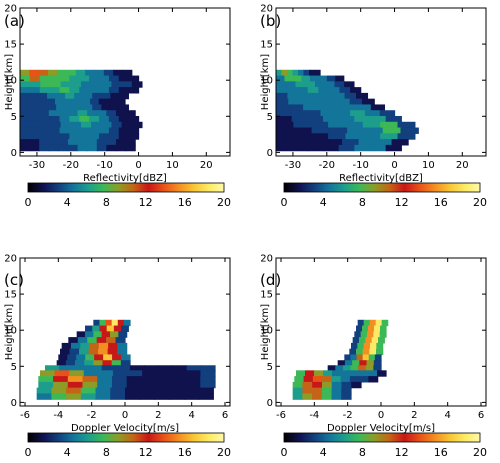 The image size is (500, 463). Describe the element at coordinates (128, 195) in the screenshot. I see `colorbar-a: 0 4 8 12 16 20` at that location.